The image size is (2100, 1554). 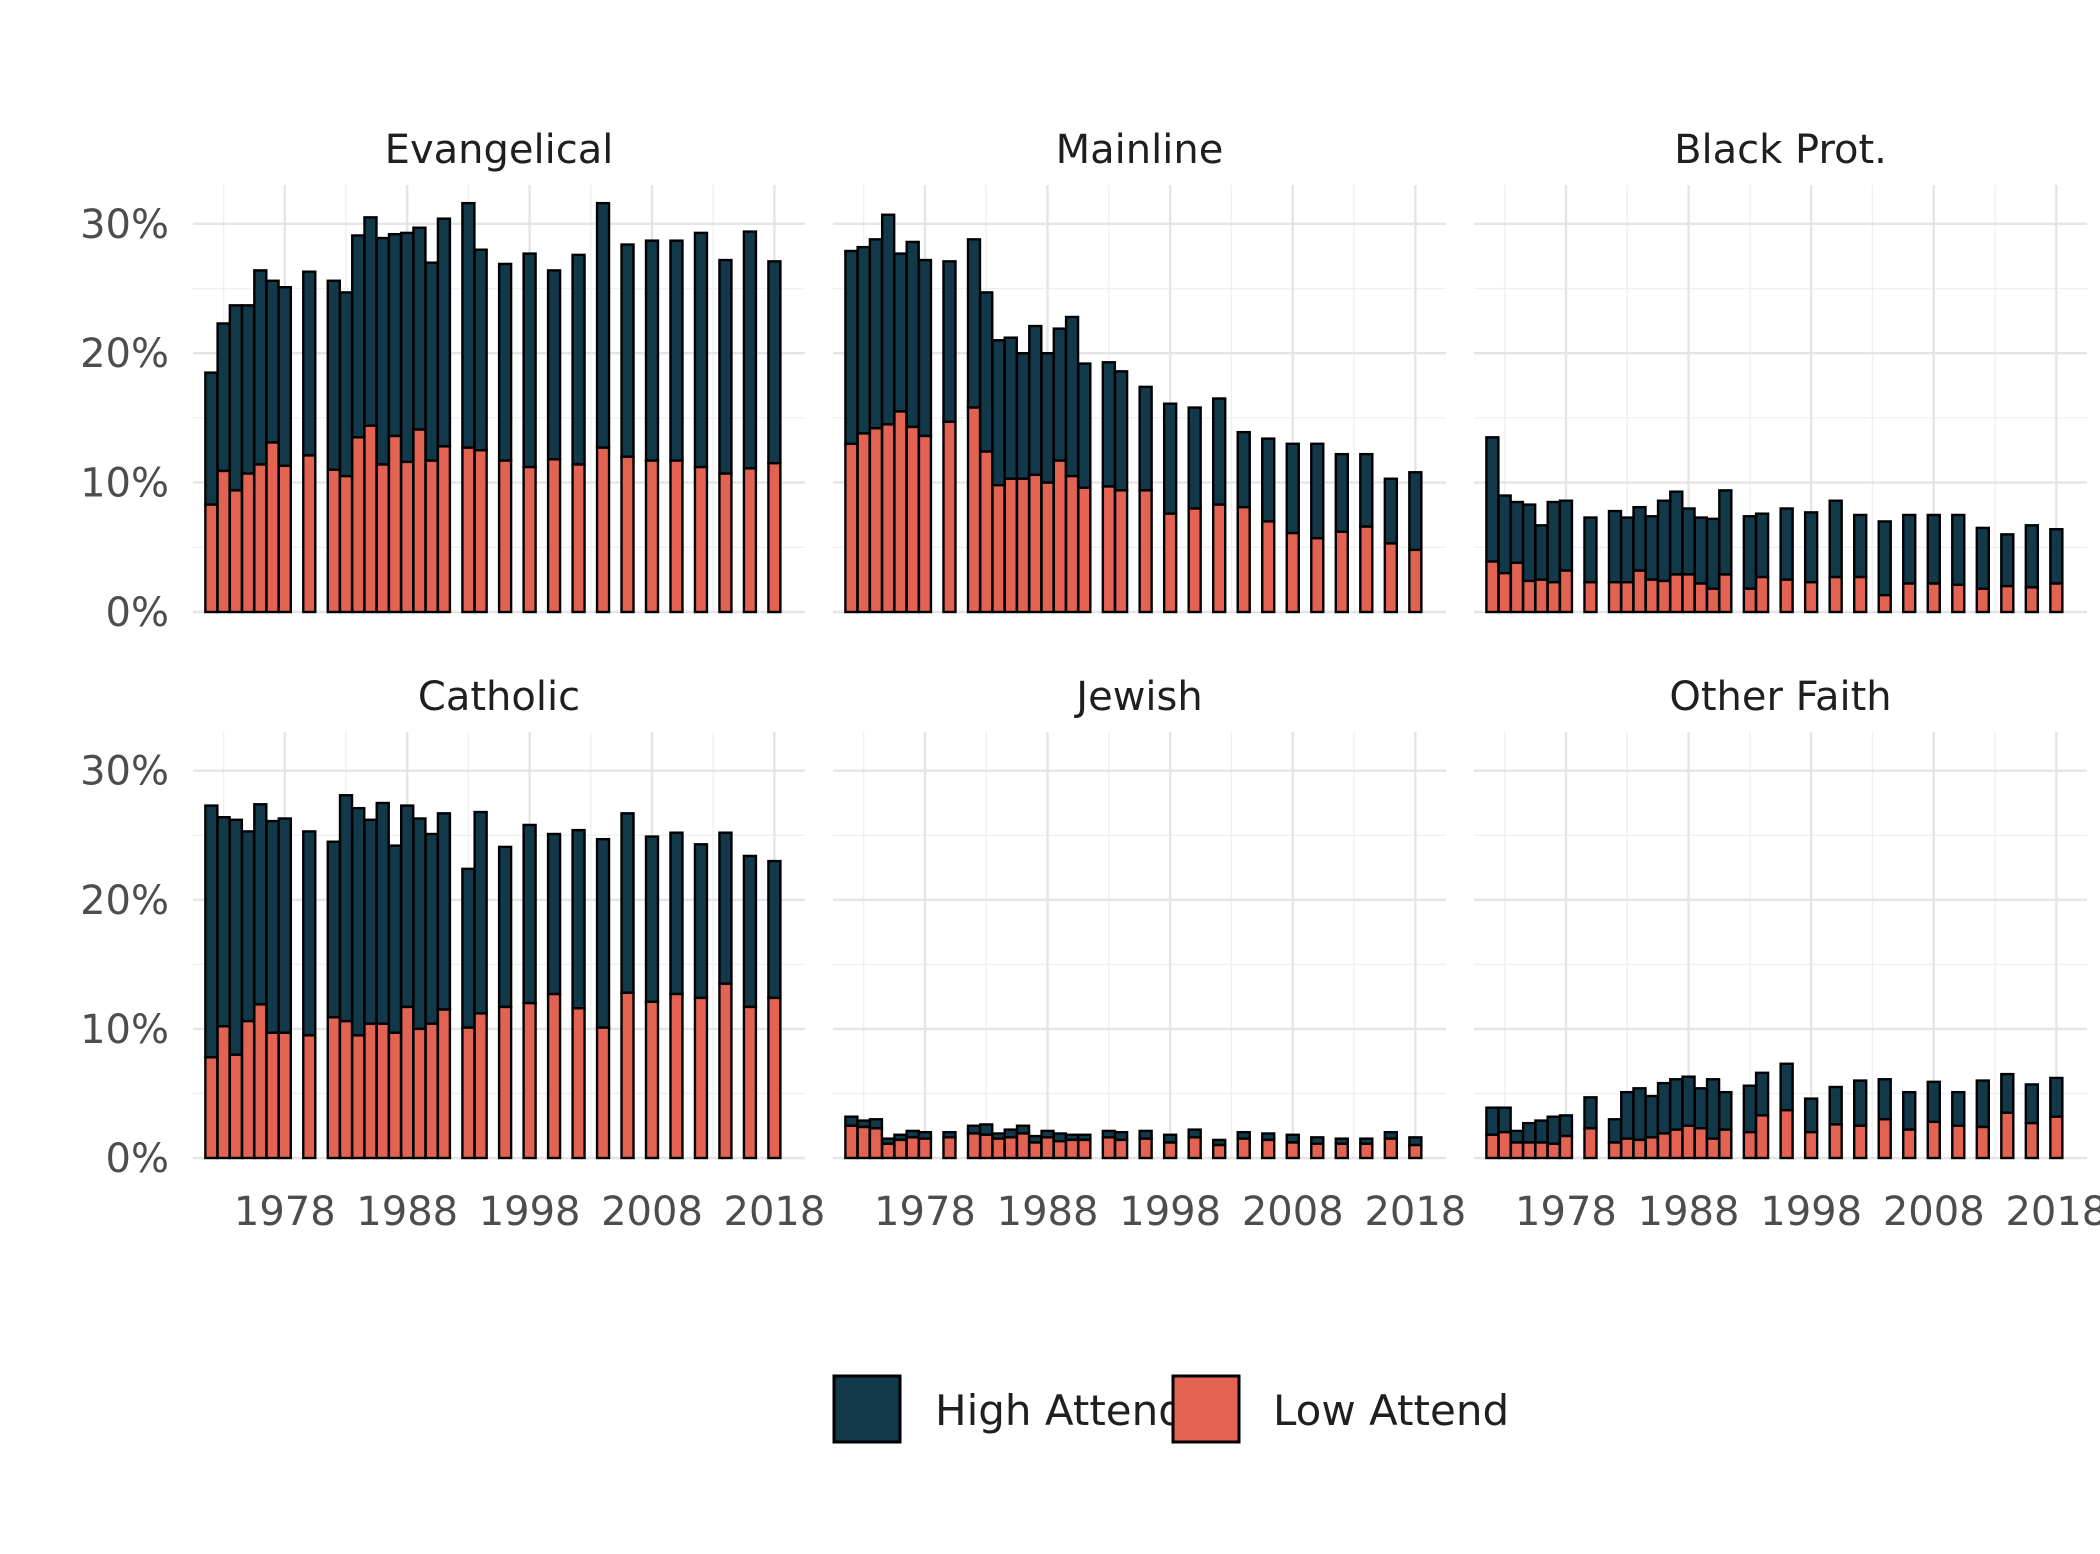 I want to click on bar-low-attend-evangelical-1983, so click(x=346, y=544).